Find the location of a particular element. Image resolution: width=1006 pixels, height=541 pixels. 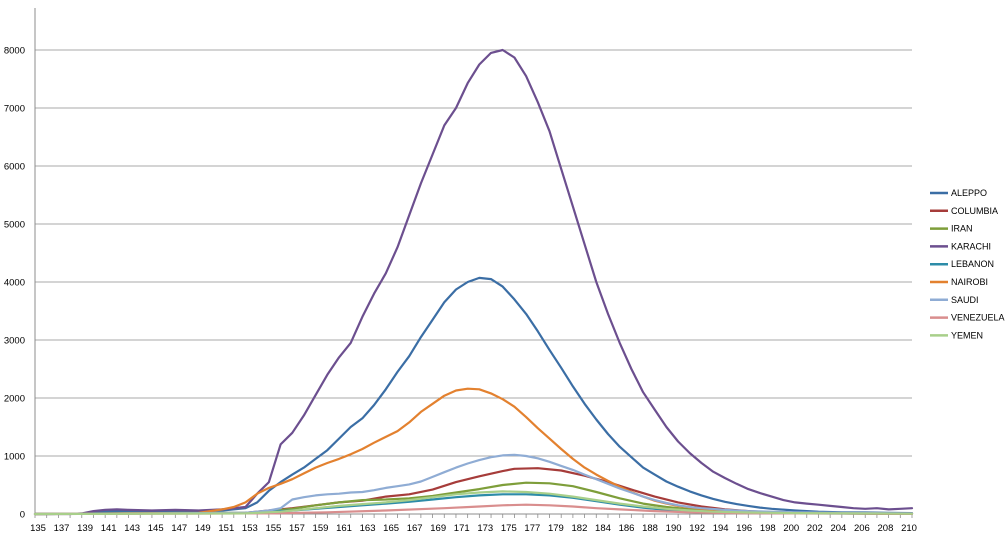

y-tick-label: 3000 is located at coordinates (14, 341).